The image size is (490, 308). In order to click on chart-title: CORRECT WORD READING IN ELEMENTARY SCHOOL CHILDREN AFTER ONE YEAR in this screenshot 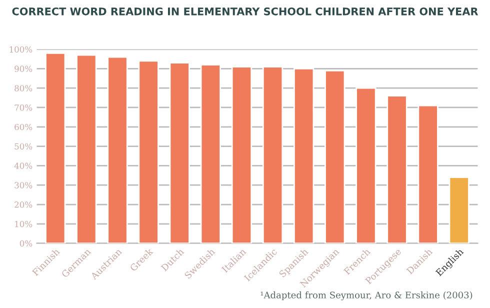, I will do `click(245, 11)`.